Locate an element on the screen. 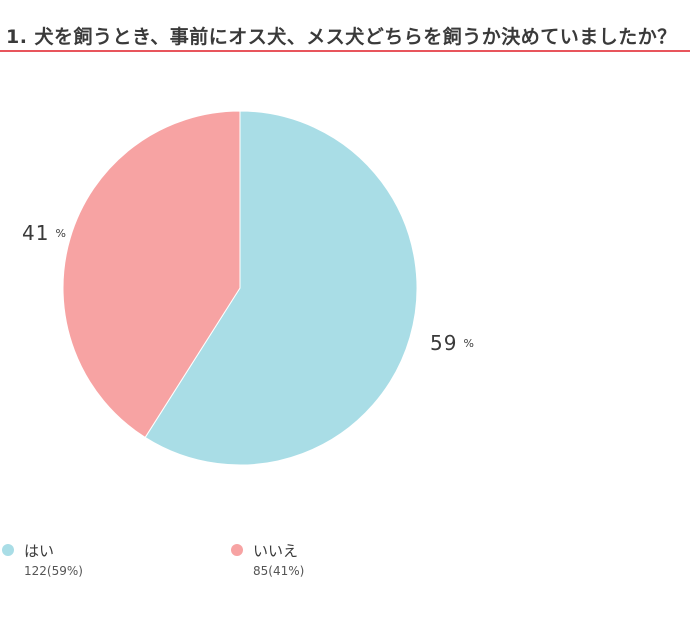  slice-label-yes-unit: % is located at coordinates (468, 343).